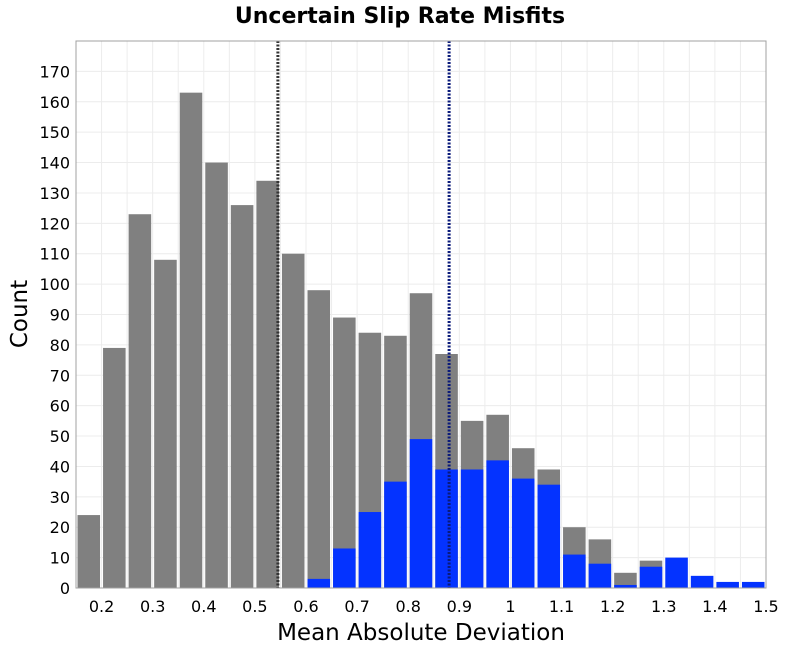 This screenshot has height=650, width=800. Describe the element at coordinates (101, 606) in the screenshot. I see `x-tick-label: 0.2` at that location.